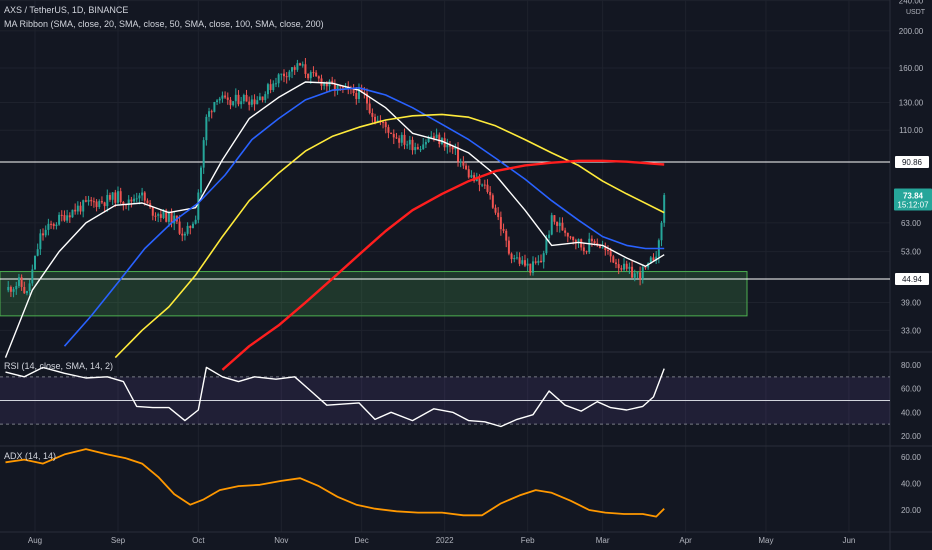  Describe the element at coordinates (118, 540) in the screenshot. I see `x-tick-label: Sep` at that location.